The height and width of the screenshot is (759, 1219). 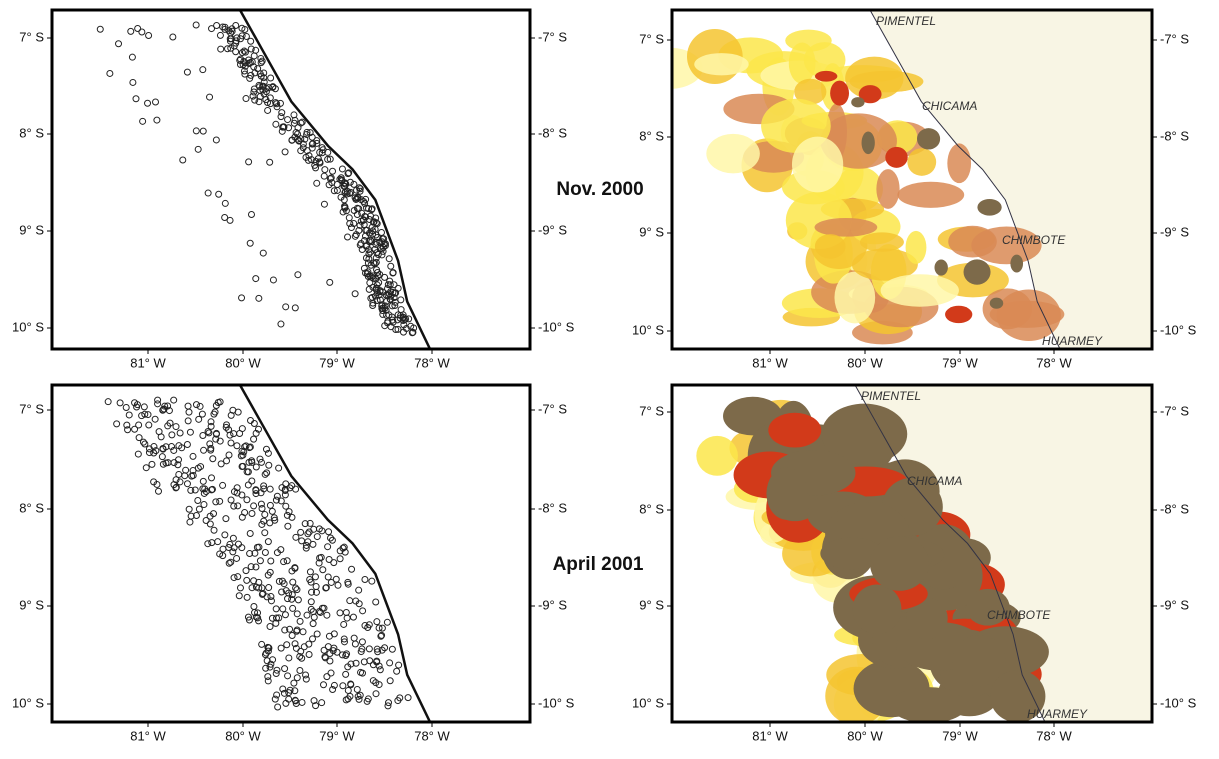 I want to click on place-label: CHIMBOTE, so click(x=1034, y=240).